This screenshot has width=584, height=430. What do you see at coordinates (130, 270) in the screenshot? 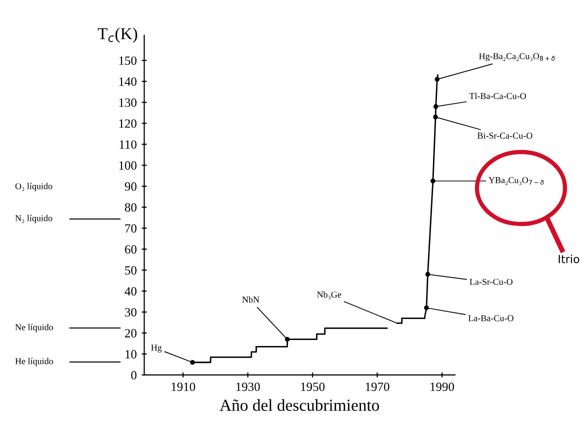
I see `y-tick-label: 50` at bounding box center [130, 270].